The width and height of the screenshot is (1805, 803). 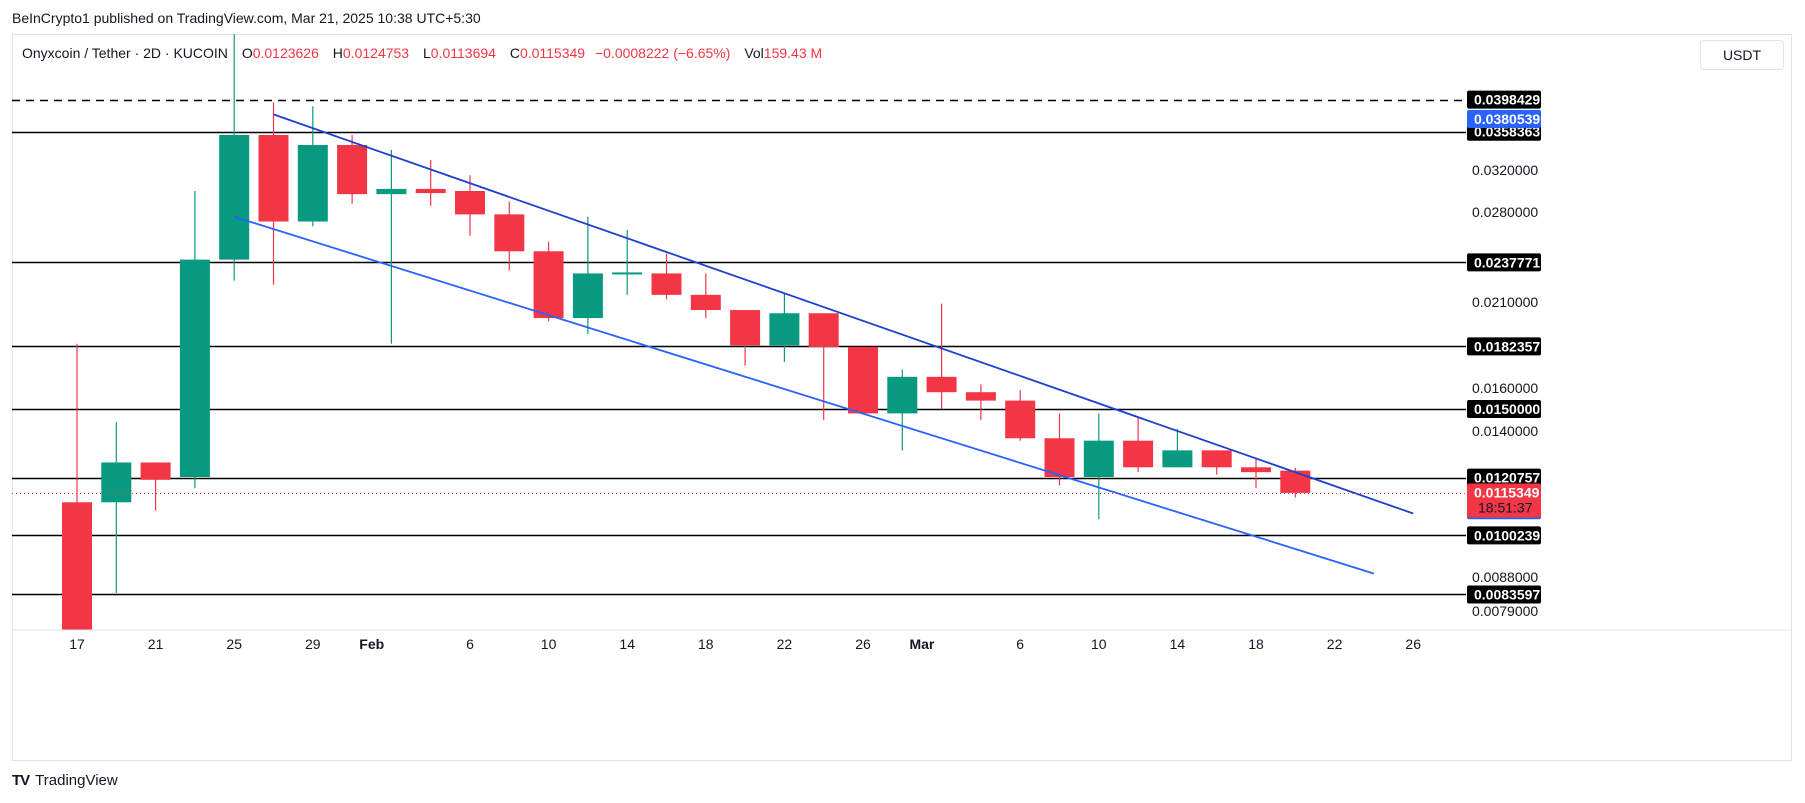 I want to click on volume-label: Vol, so click(x=754, y=53).